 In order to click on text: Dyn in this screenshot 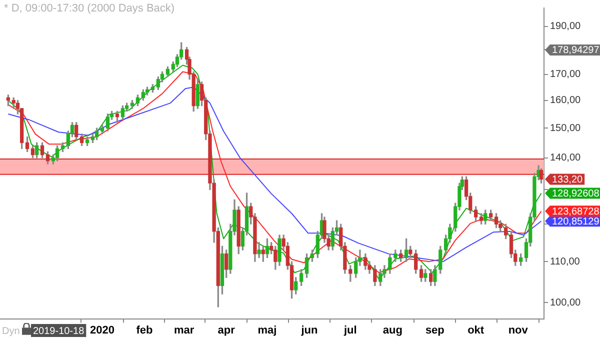, I will do `click(11, 331)`.